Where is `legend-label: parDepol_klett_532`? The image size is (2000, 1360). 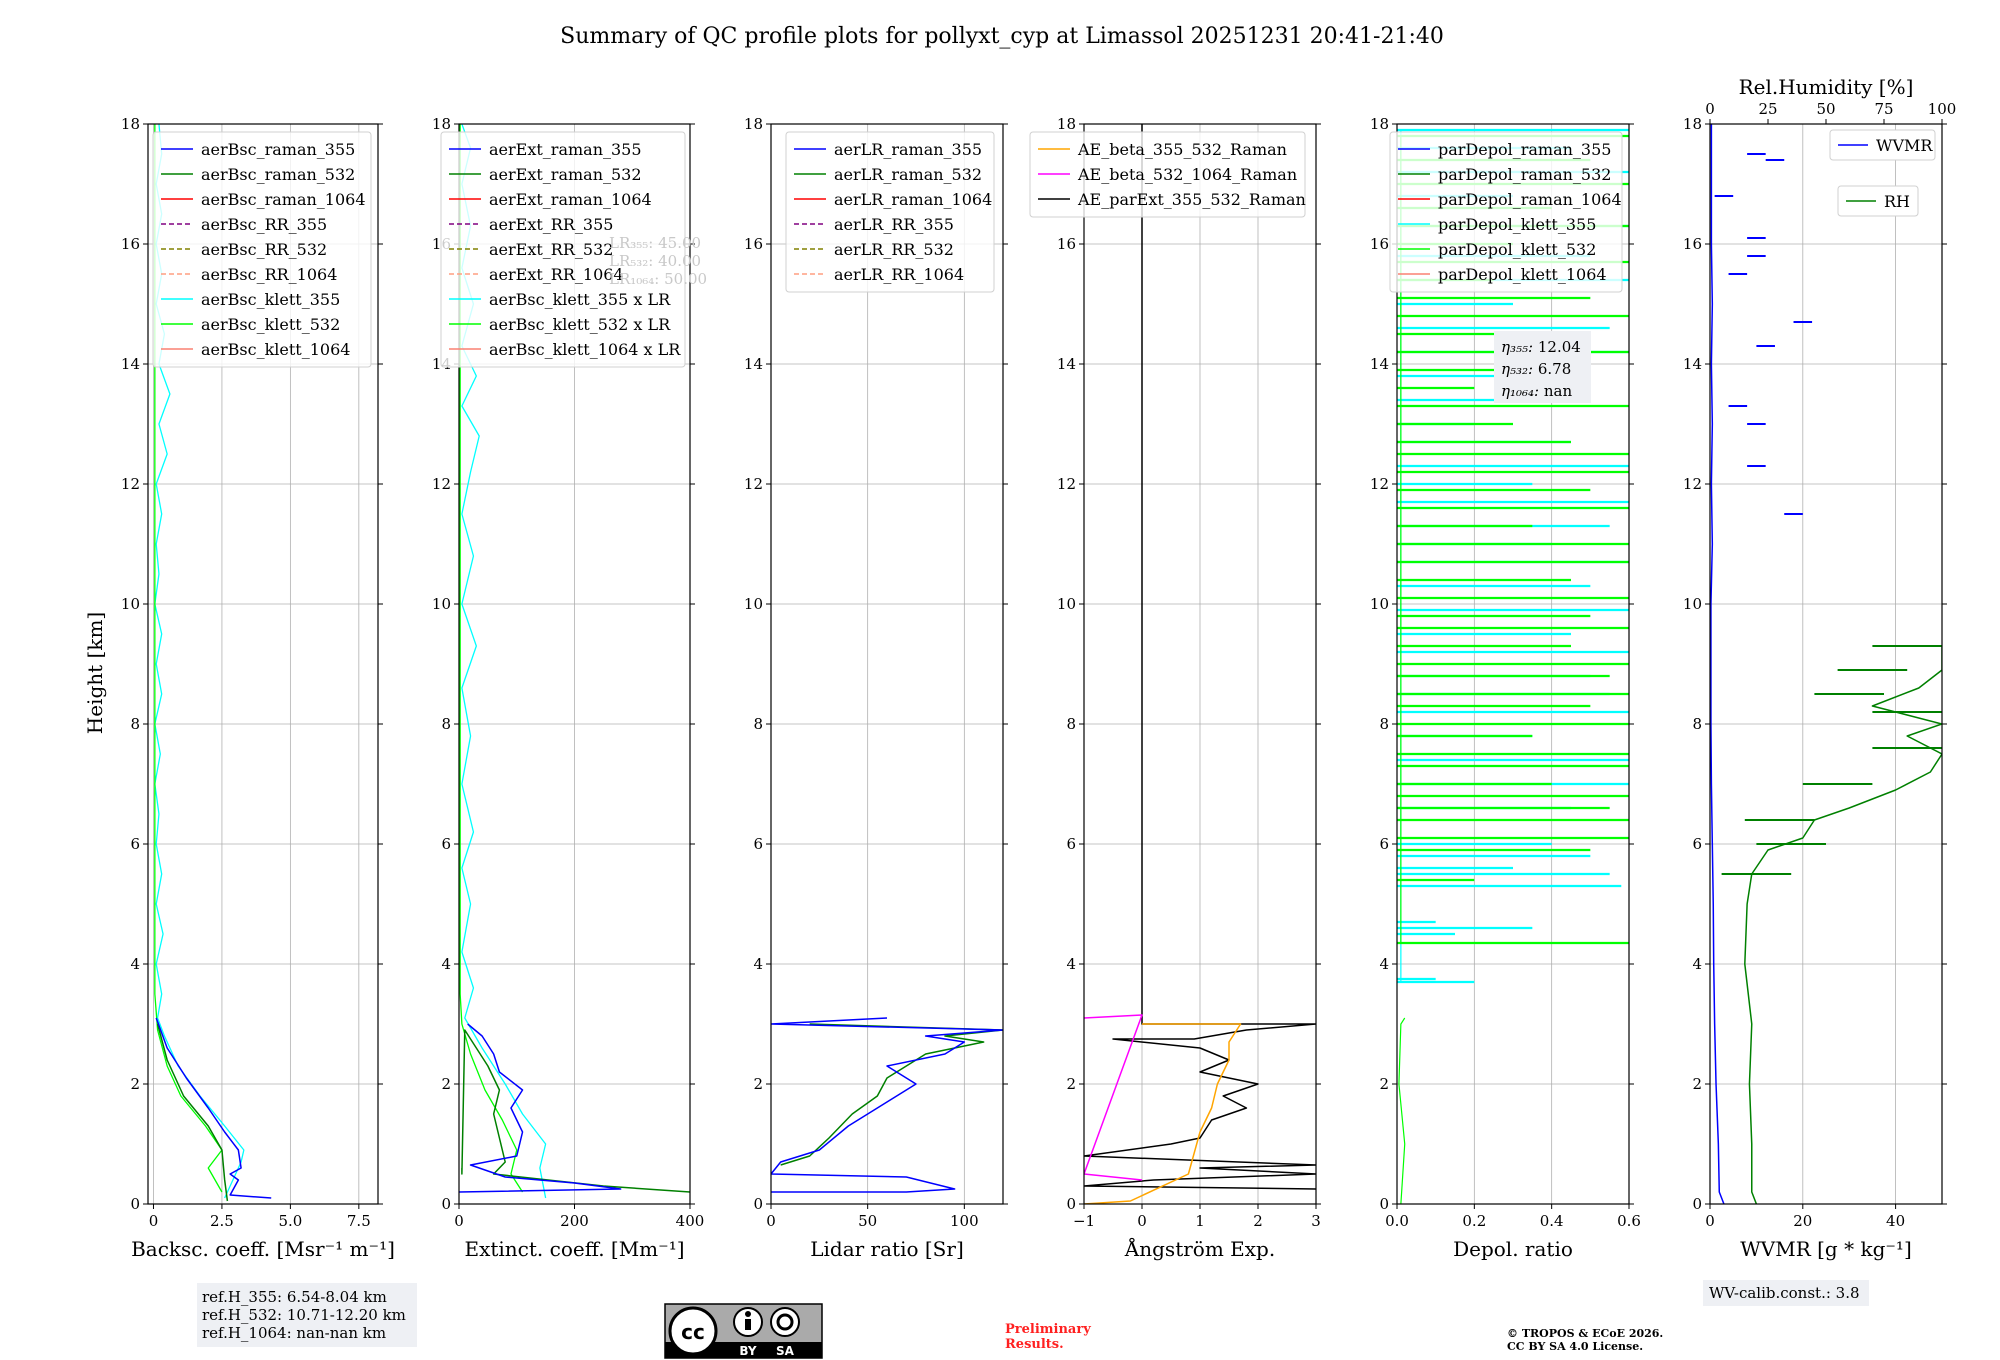 legend-label: parDepol_klett_532 is located at coordinates (1517, 249).